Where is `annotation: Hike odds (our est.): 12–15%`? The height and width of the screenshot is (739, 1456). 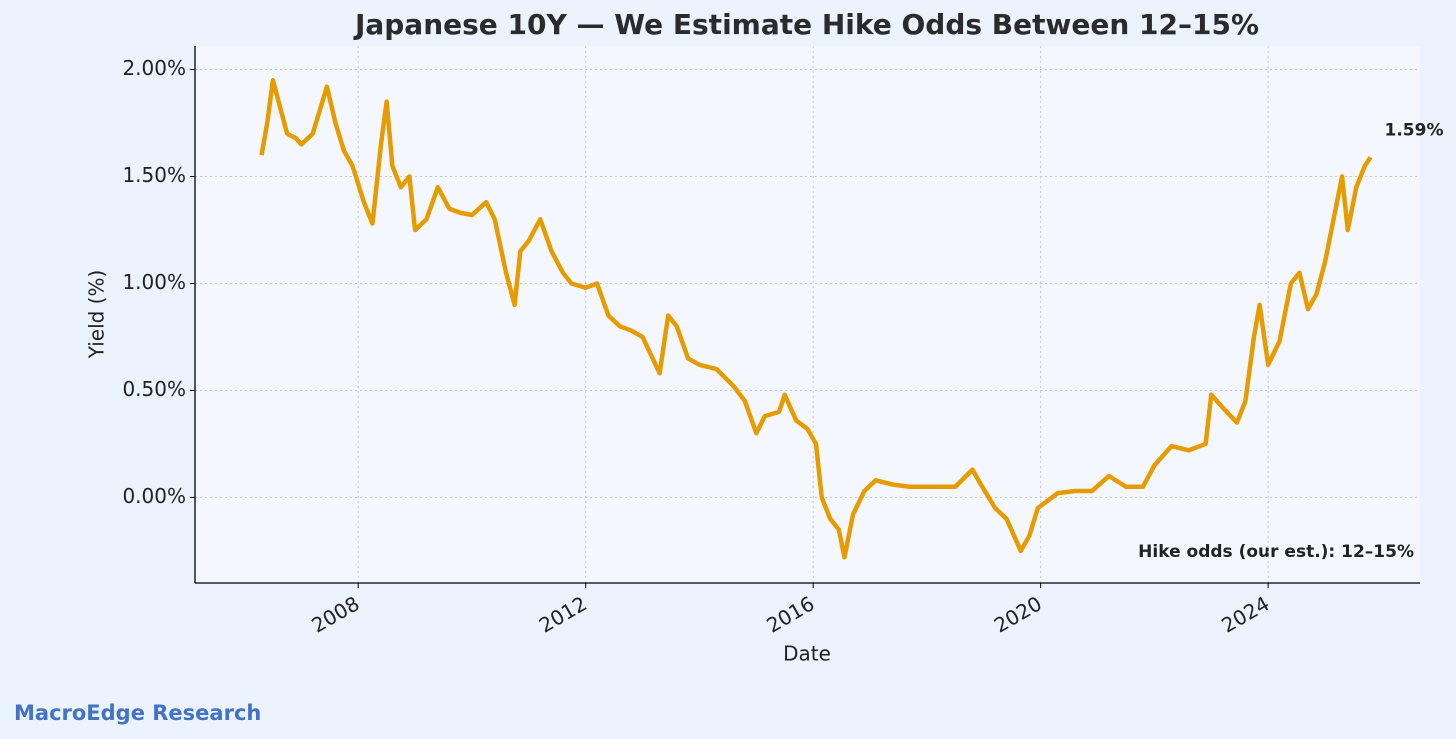
annotation: Hike odds (our est.): 12–15% is located at coordinates (1276, 552).